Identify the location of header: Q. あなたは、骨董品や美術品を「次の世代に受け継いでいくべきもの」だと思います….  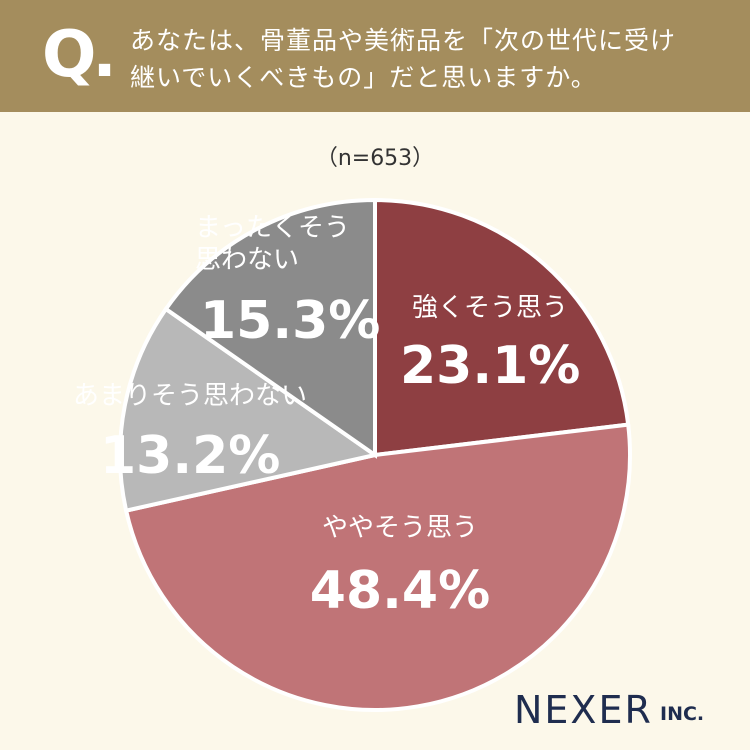
(375, 56).